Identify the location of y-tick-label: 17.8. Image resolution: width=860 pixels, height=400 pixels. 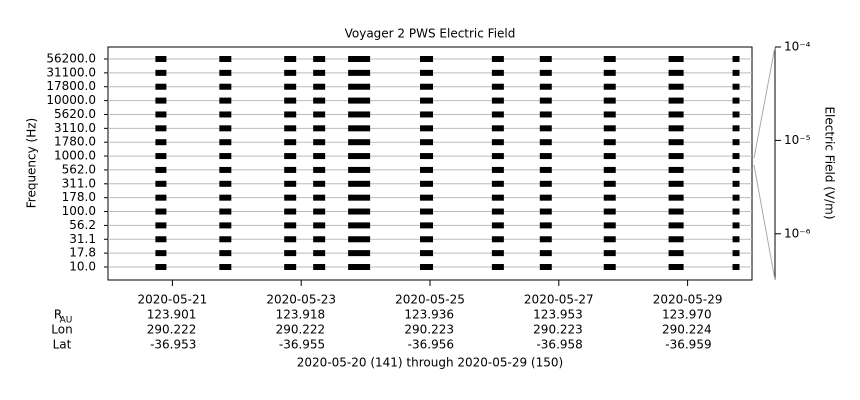
(82, 253).